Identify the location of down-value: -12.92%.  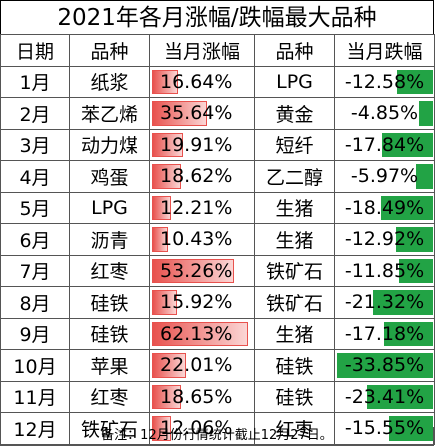
(384, 239).